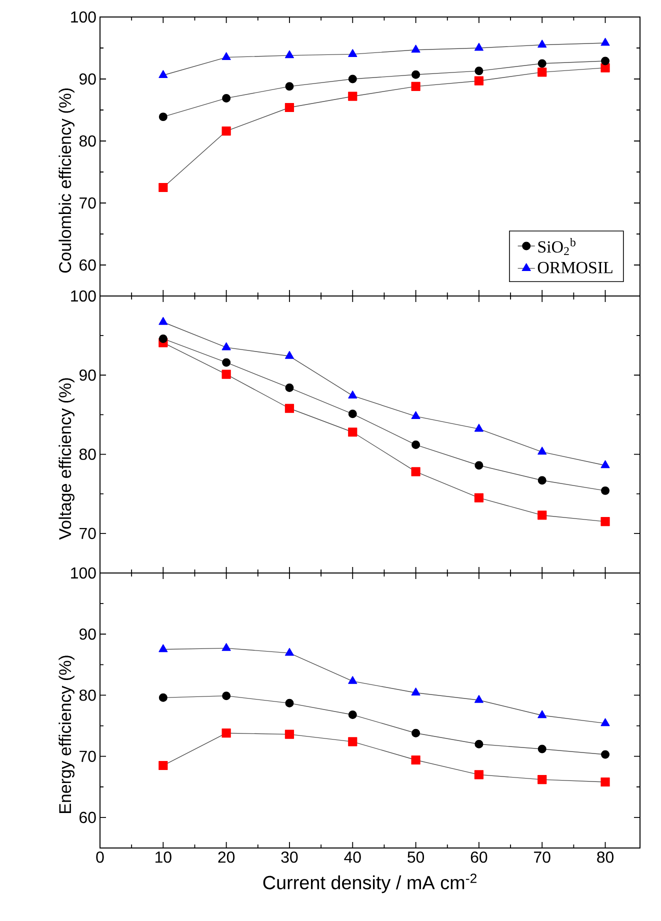 The height and width of the screenshot is (921, 661). What do you see at coordinates (352, 857) in the screenshot?
I see `x-tick-label: 40` at bounding box center [352, 857].